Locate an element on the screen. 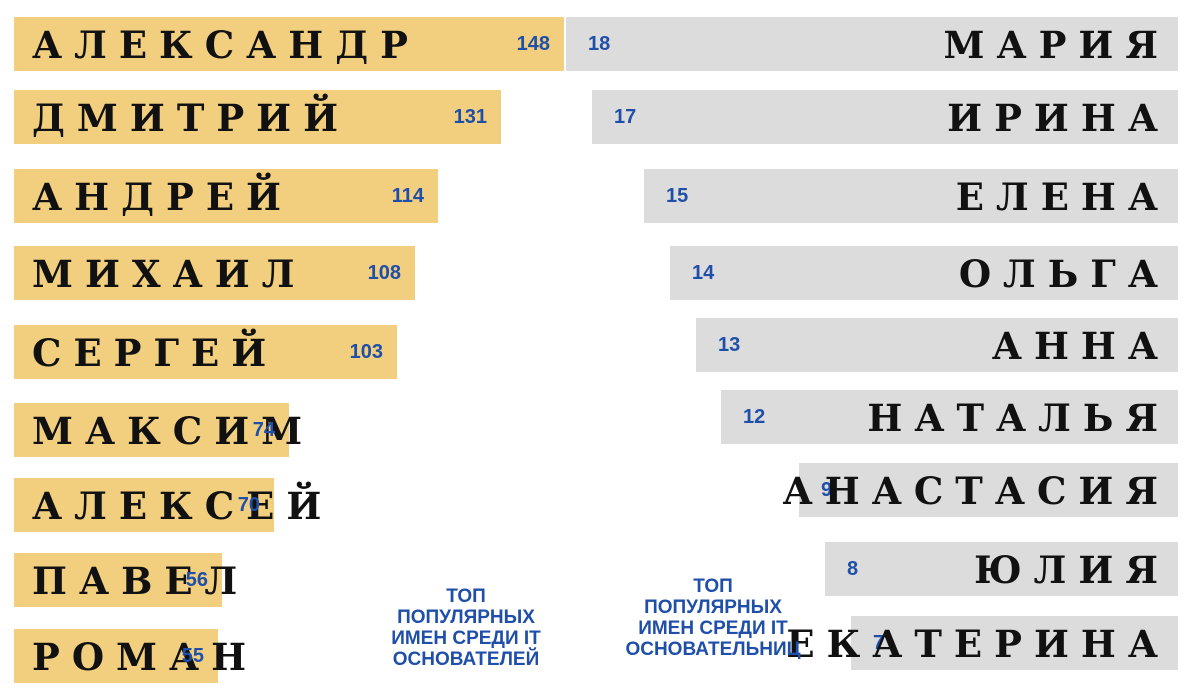 The image size is (1200, 696). male-bar-value: 74 is located at coordinates (263, 430).